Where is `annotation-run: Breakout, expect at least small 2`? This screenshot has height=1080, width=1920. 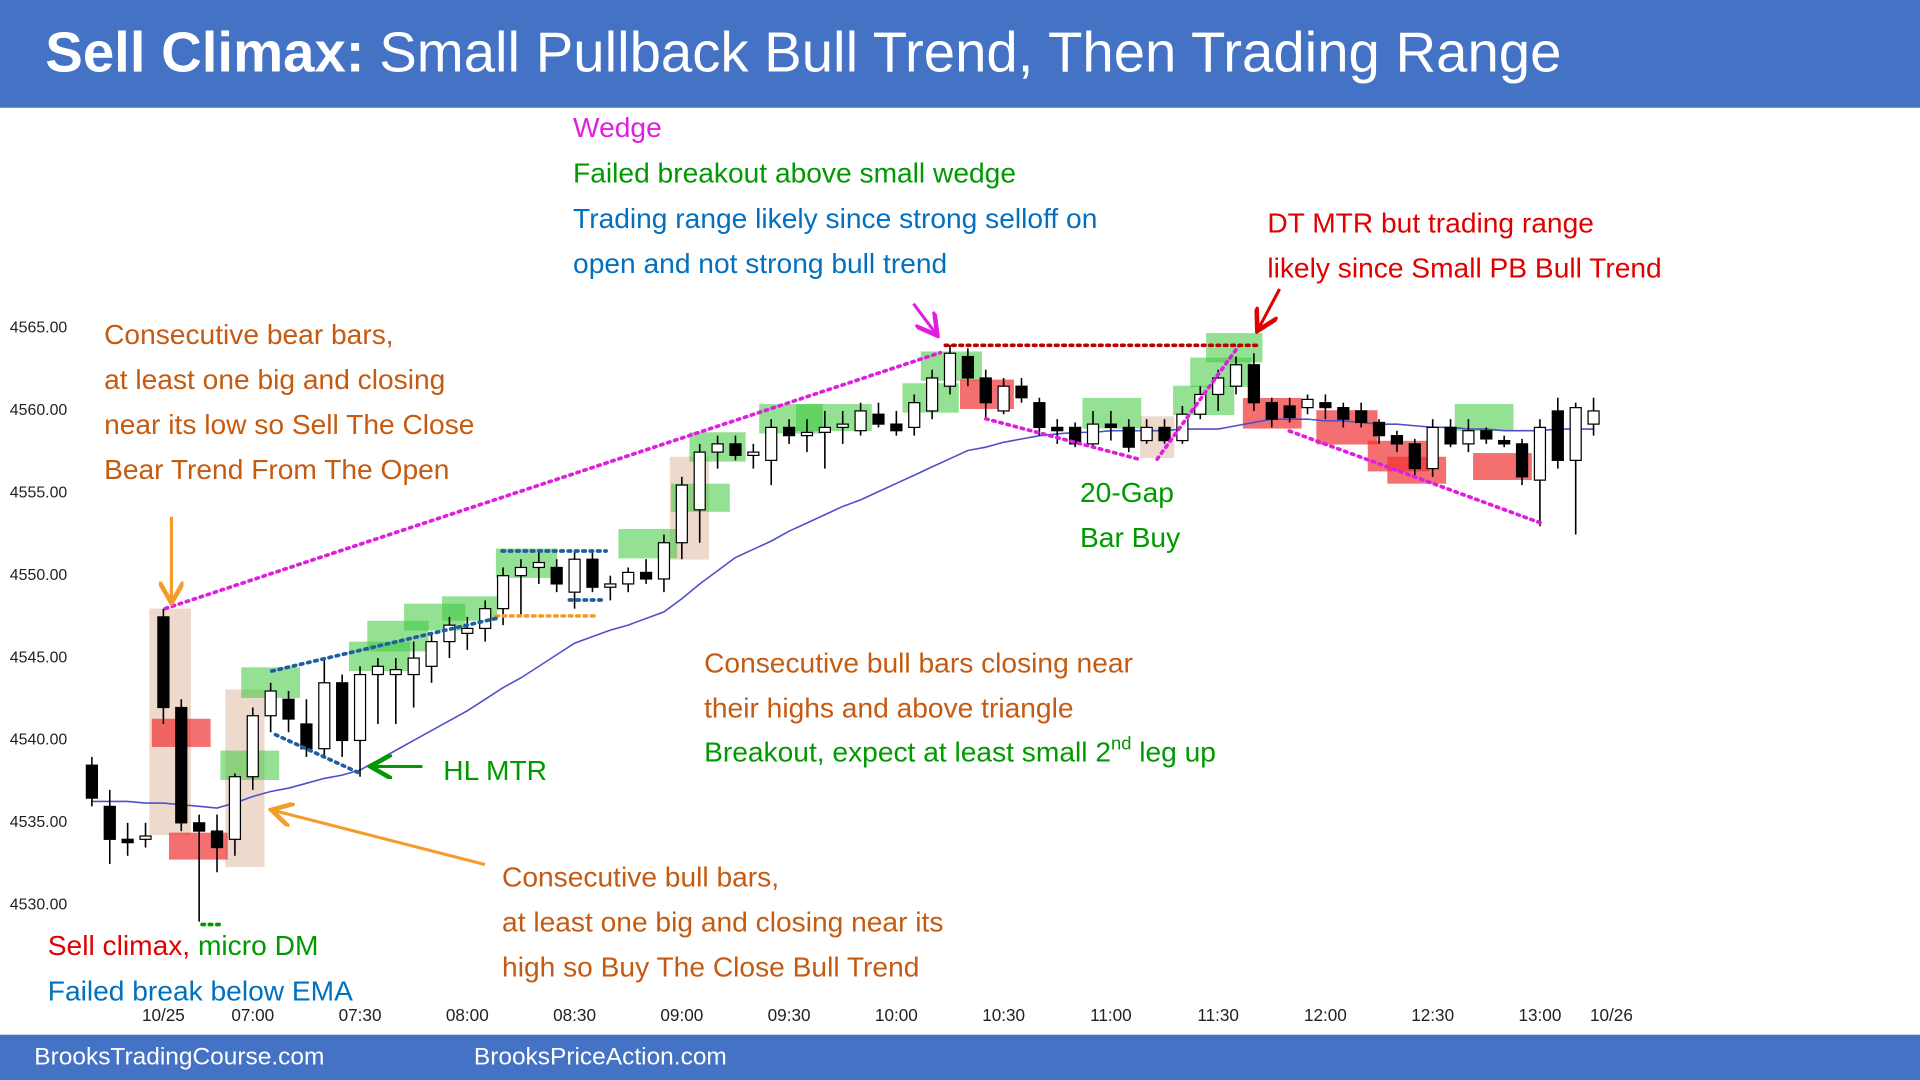
annotation-run: Breakout, expect at least small 2 is located at coordinates (907, 752).